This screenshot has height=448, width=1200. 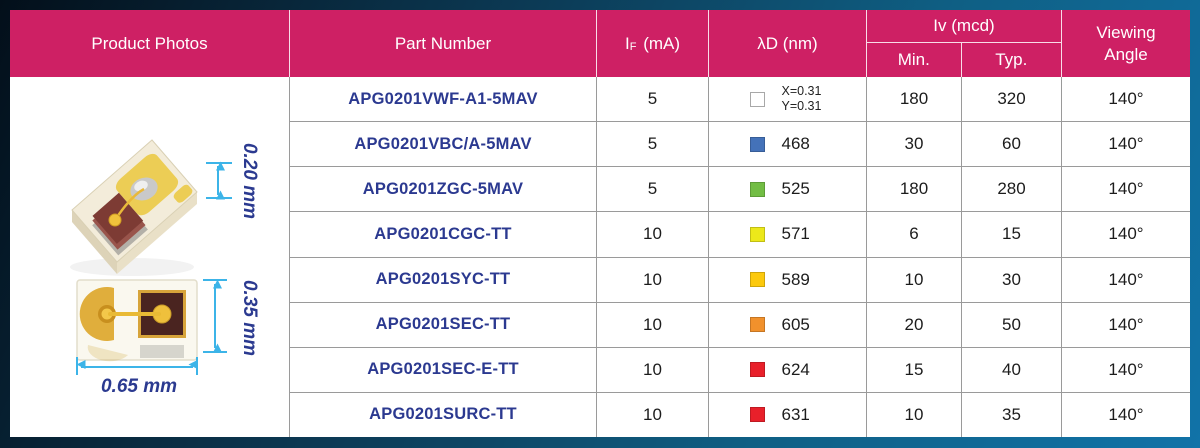 I want to click on part-number: APG0201ZGC-5MAV, so click(x=443, y=189).